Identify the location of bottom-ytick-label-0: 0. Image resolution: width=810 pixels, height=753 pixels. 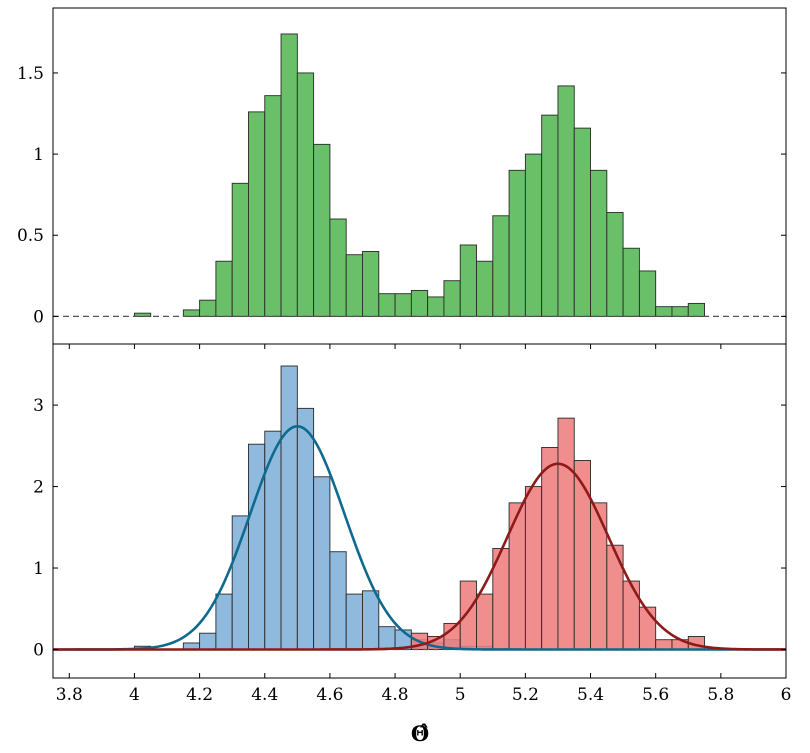
(38, 650).